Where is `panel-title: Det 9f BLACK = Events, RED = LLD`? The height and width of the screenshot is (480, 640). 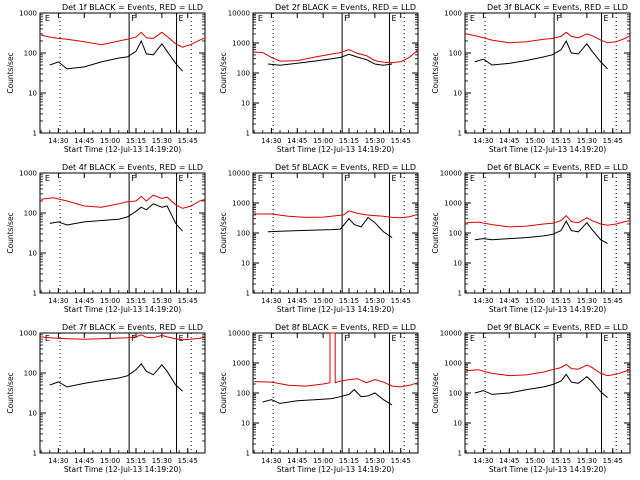 panel-title: Det 9f BLACK = Events, RED = LLD is located at coordinates (557, 327).